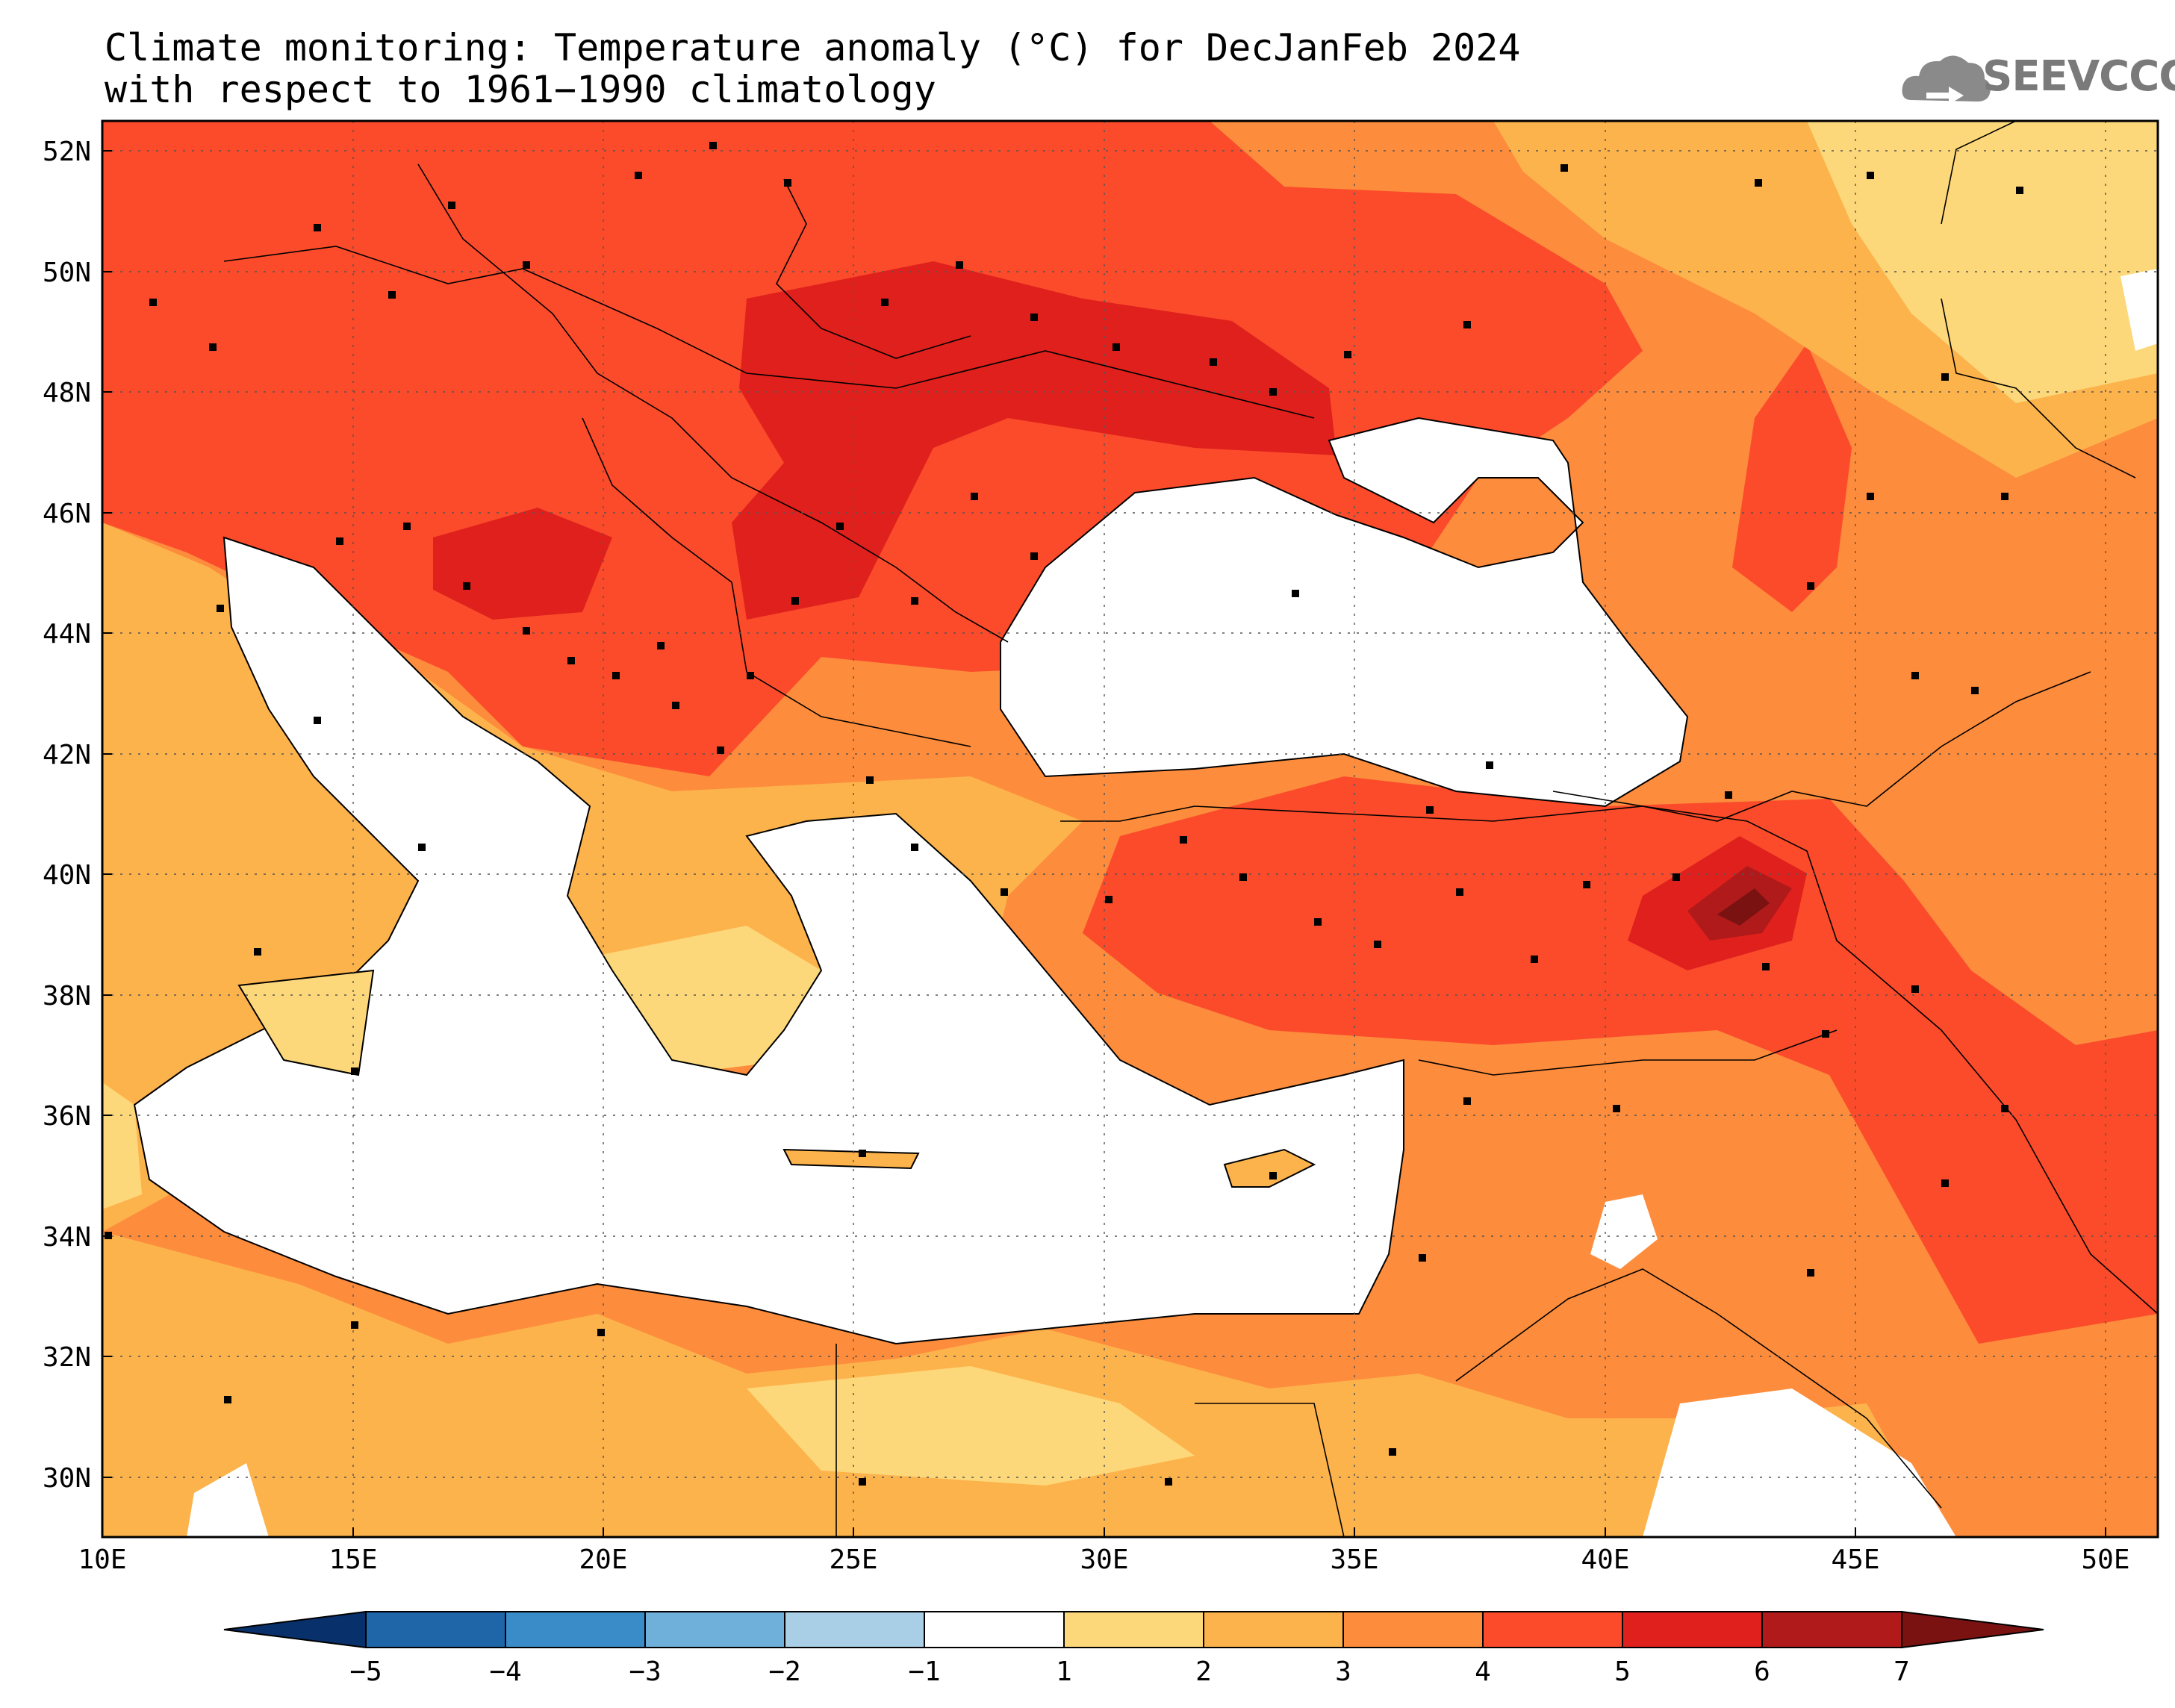  I want to click on caspian-sea, so click(2139, 310).